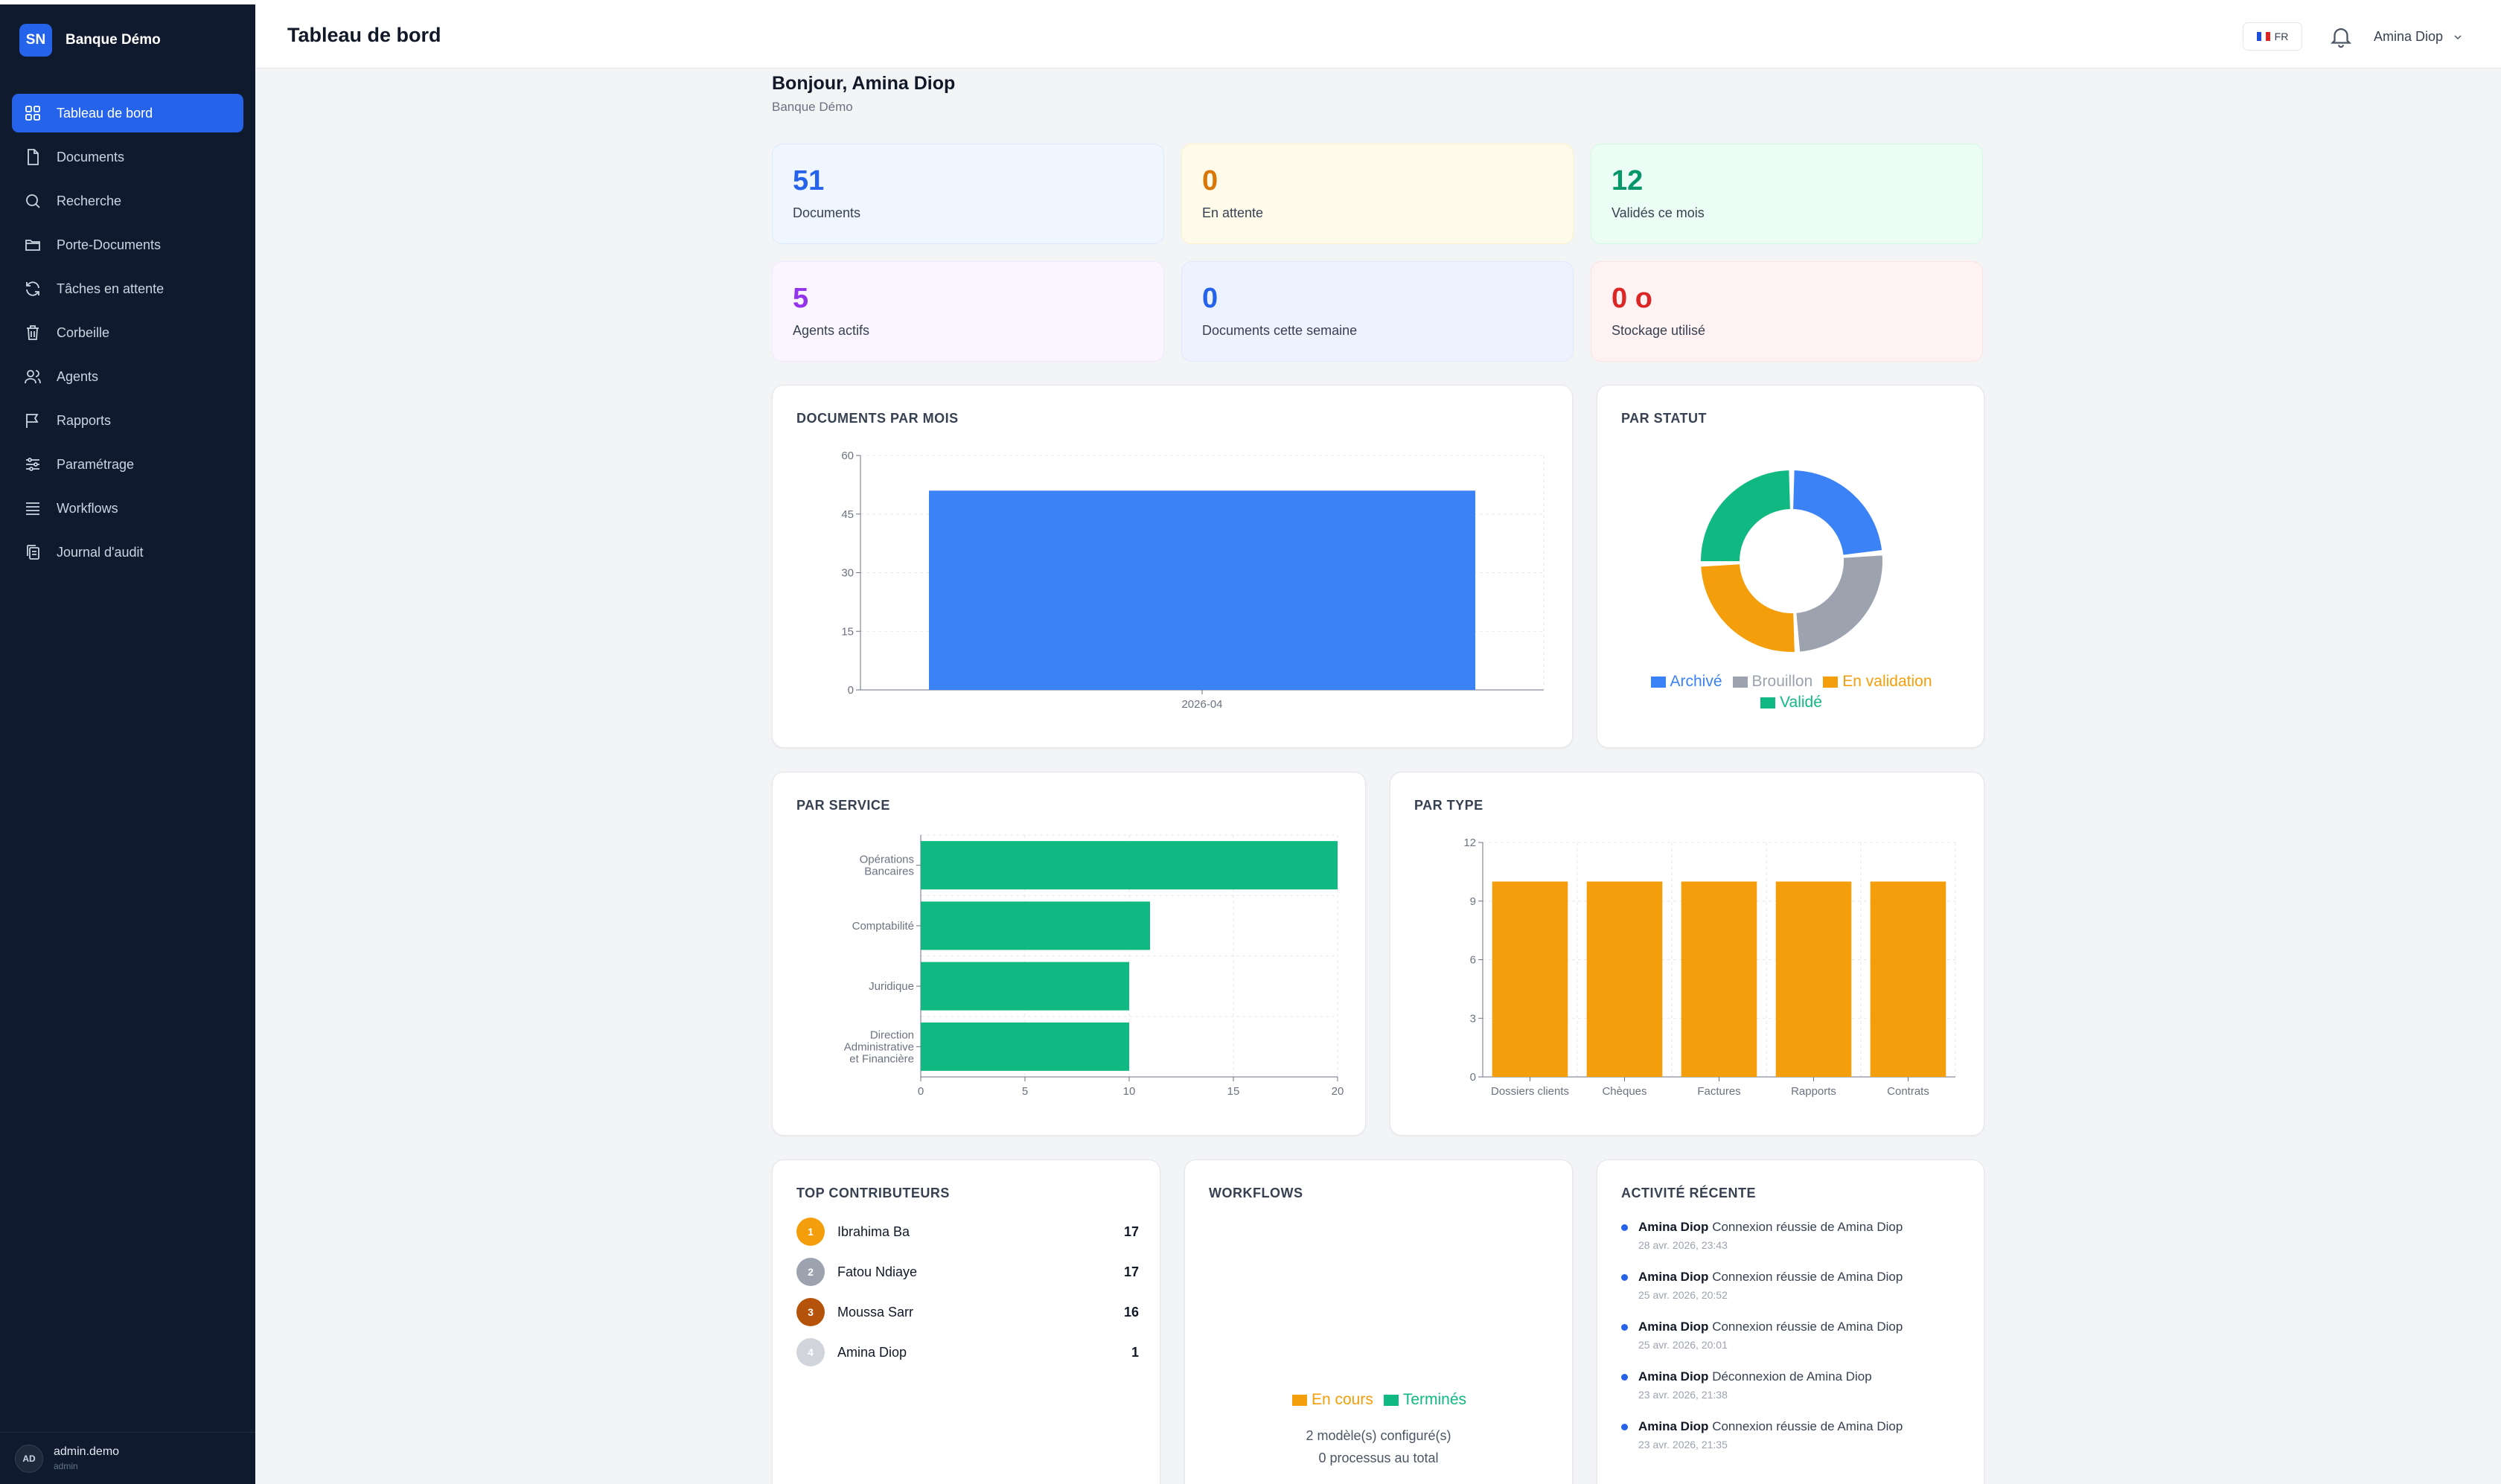  Describe the element at coordinates (1791, 692) in the screenshot. I see `status-legend: Archivé Brouillon En validation Validé` at that location.